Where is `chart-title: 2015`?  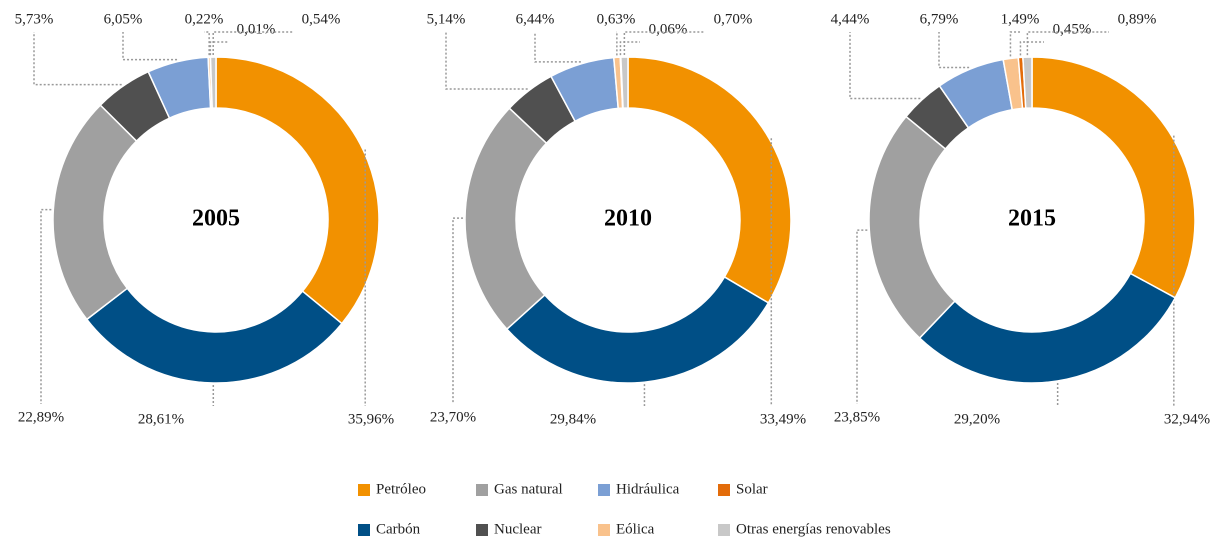
chart-title: 2015 is located at coordinates (1032, 219).